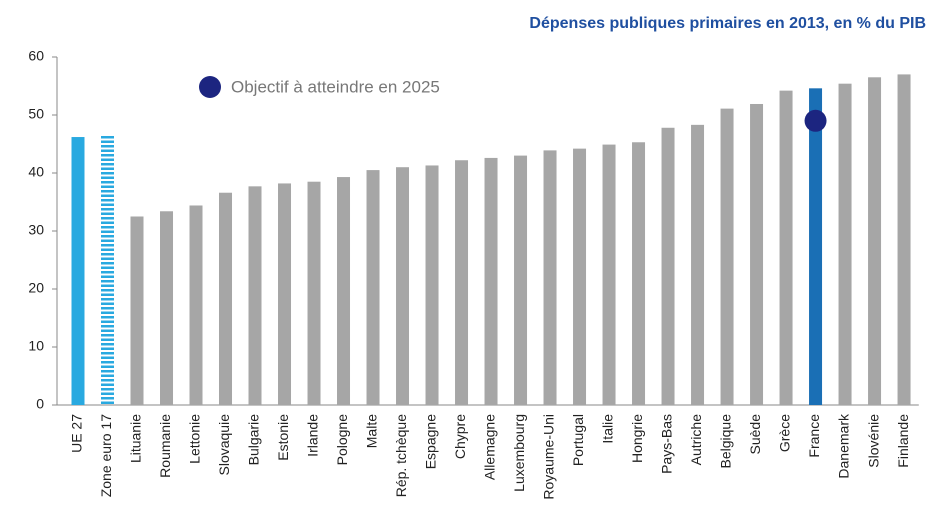 The width and height of the screenshot is (928, 527). I want to click on x-tick-label: Pologne, so click(342, 440).